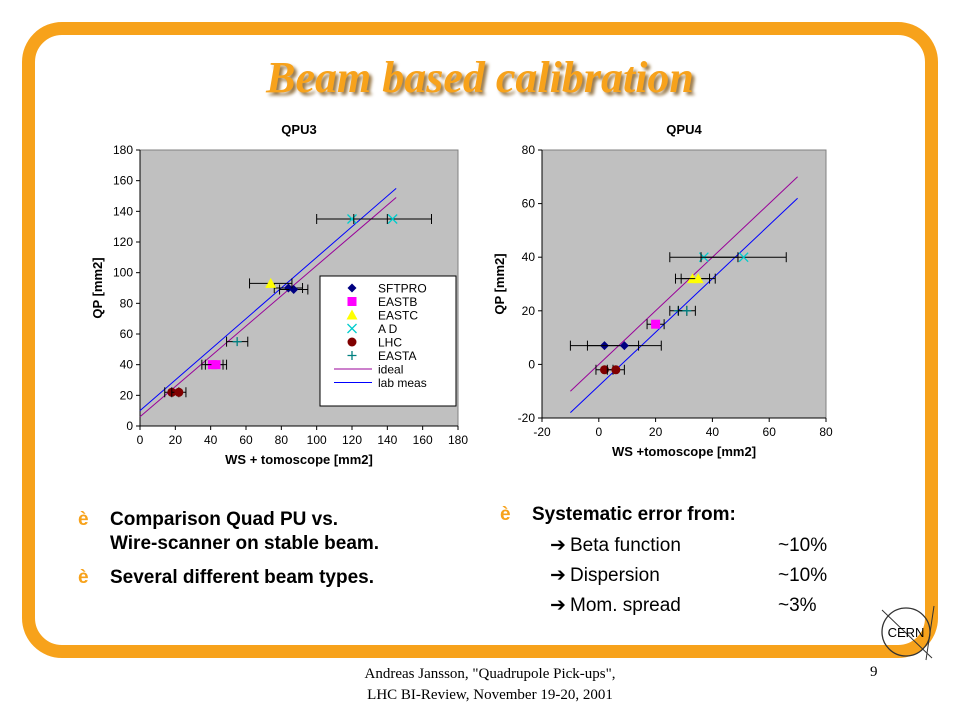 The width and height of the screenshot is (960, 720). I want to click on x-tick-label: -20, so click(542, 432).